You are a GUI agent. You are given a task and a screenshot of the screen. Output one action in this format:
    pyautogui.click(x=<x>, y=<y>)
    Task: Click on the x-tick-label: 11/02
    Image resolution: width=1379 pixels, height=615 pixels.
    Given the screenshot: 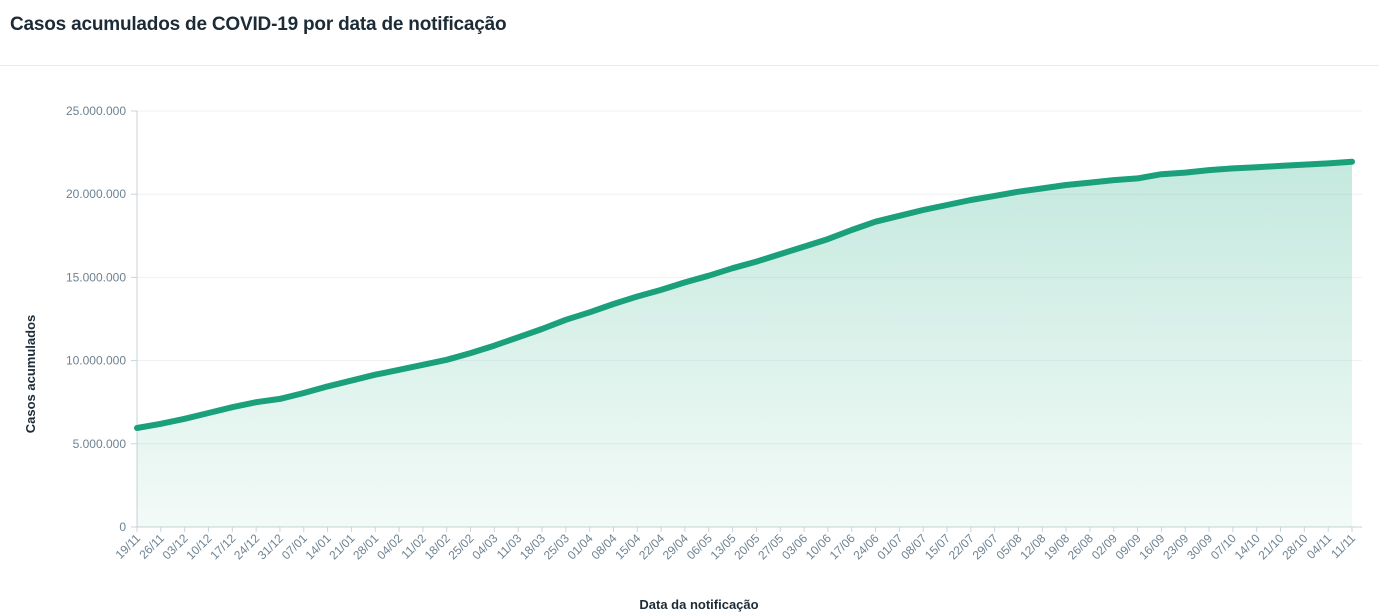 What is the action you would take?
    pyautogui.click(x=414, y=546)
    